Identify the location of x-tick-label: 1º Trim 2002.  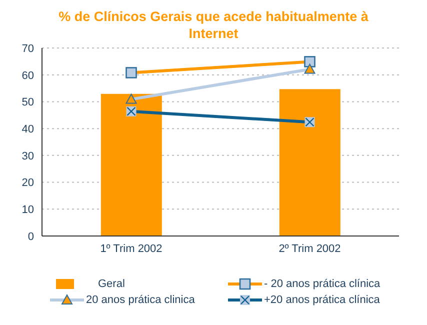
(131, 248).